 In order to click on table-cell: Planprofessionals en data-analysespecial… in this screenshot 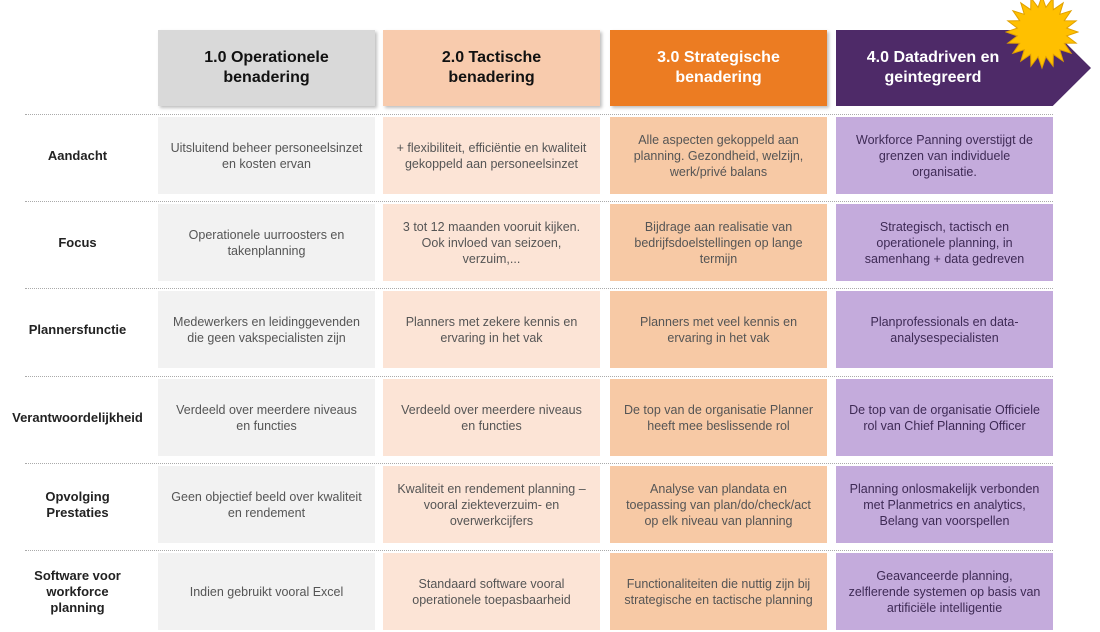, I will do `click(944, 329)`.